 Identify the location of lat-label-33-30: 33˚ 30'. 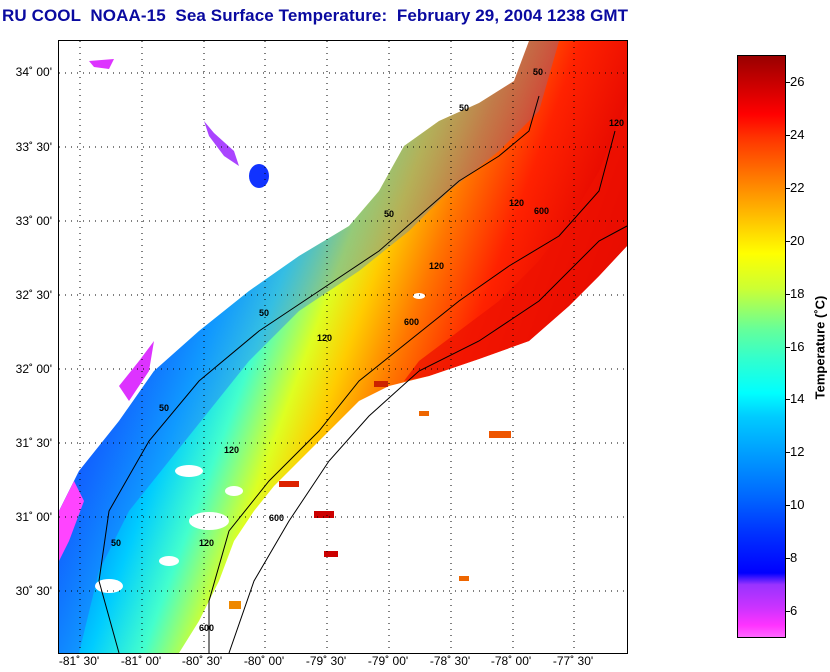
(33, 147).